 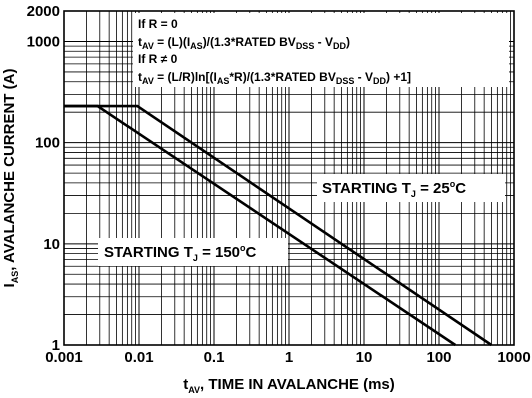 What do you see at coordinates (64, 357) in the screenshot?
I see `x-tick-label: 0.001` at bounding box center [64, 357].